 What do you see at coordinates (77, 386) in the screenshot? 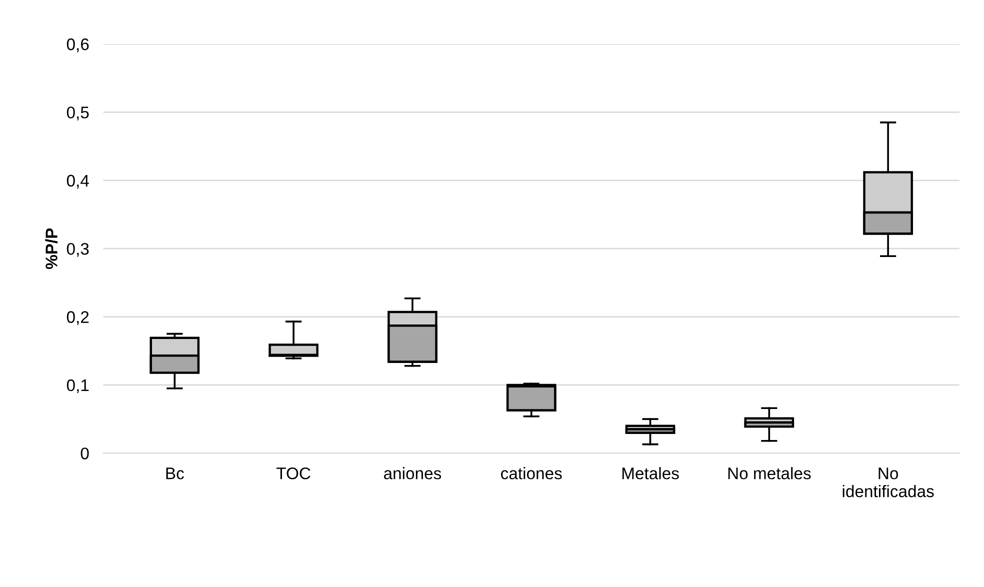
I see `y-tick-label: 0,1` at bounding box center [77, 386].